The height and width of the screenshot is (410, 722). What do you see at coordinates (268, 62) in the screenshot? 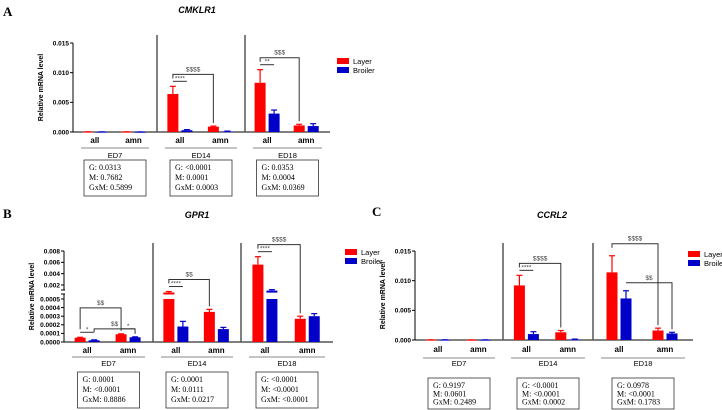
I see `significance-label: **` at bounding box center [268, 62].